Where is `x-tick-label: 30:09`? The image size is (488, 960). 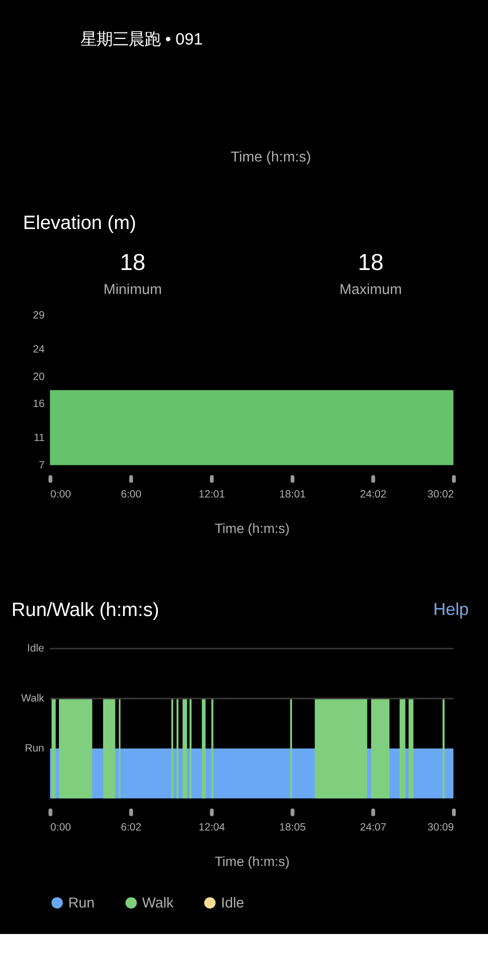
x-tick-label: 30:09 is located at coordinates (440, 828).